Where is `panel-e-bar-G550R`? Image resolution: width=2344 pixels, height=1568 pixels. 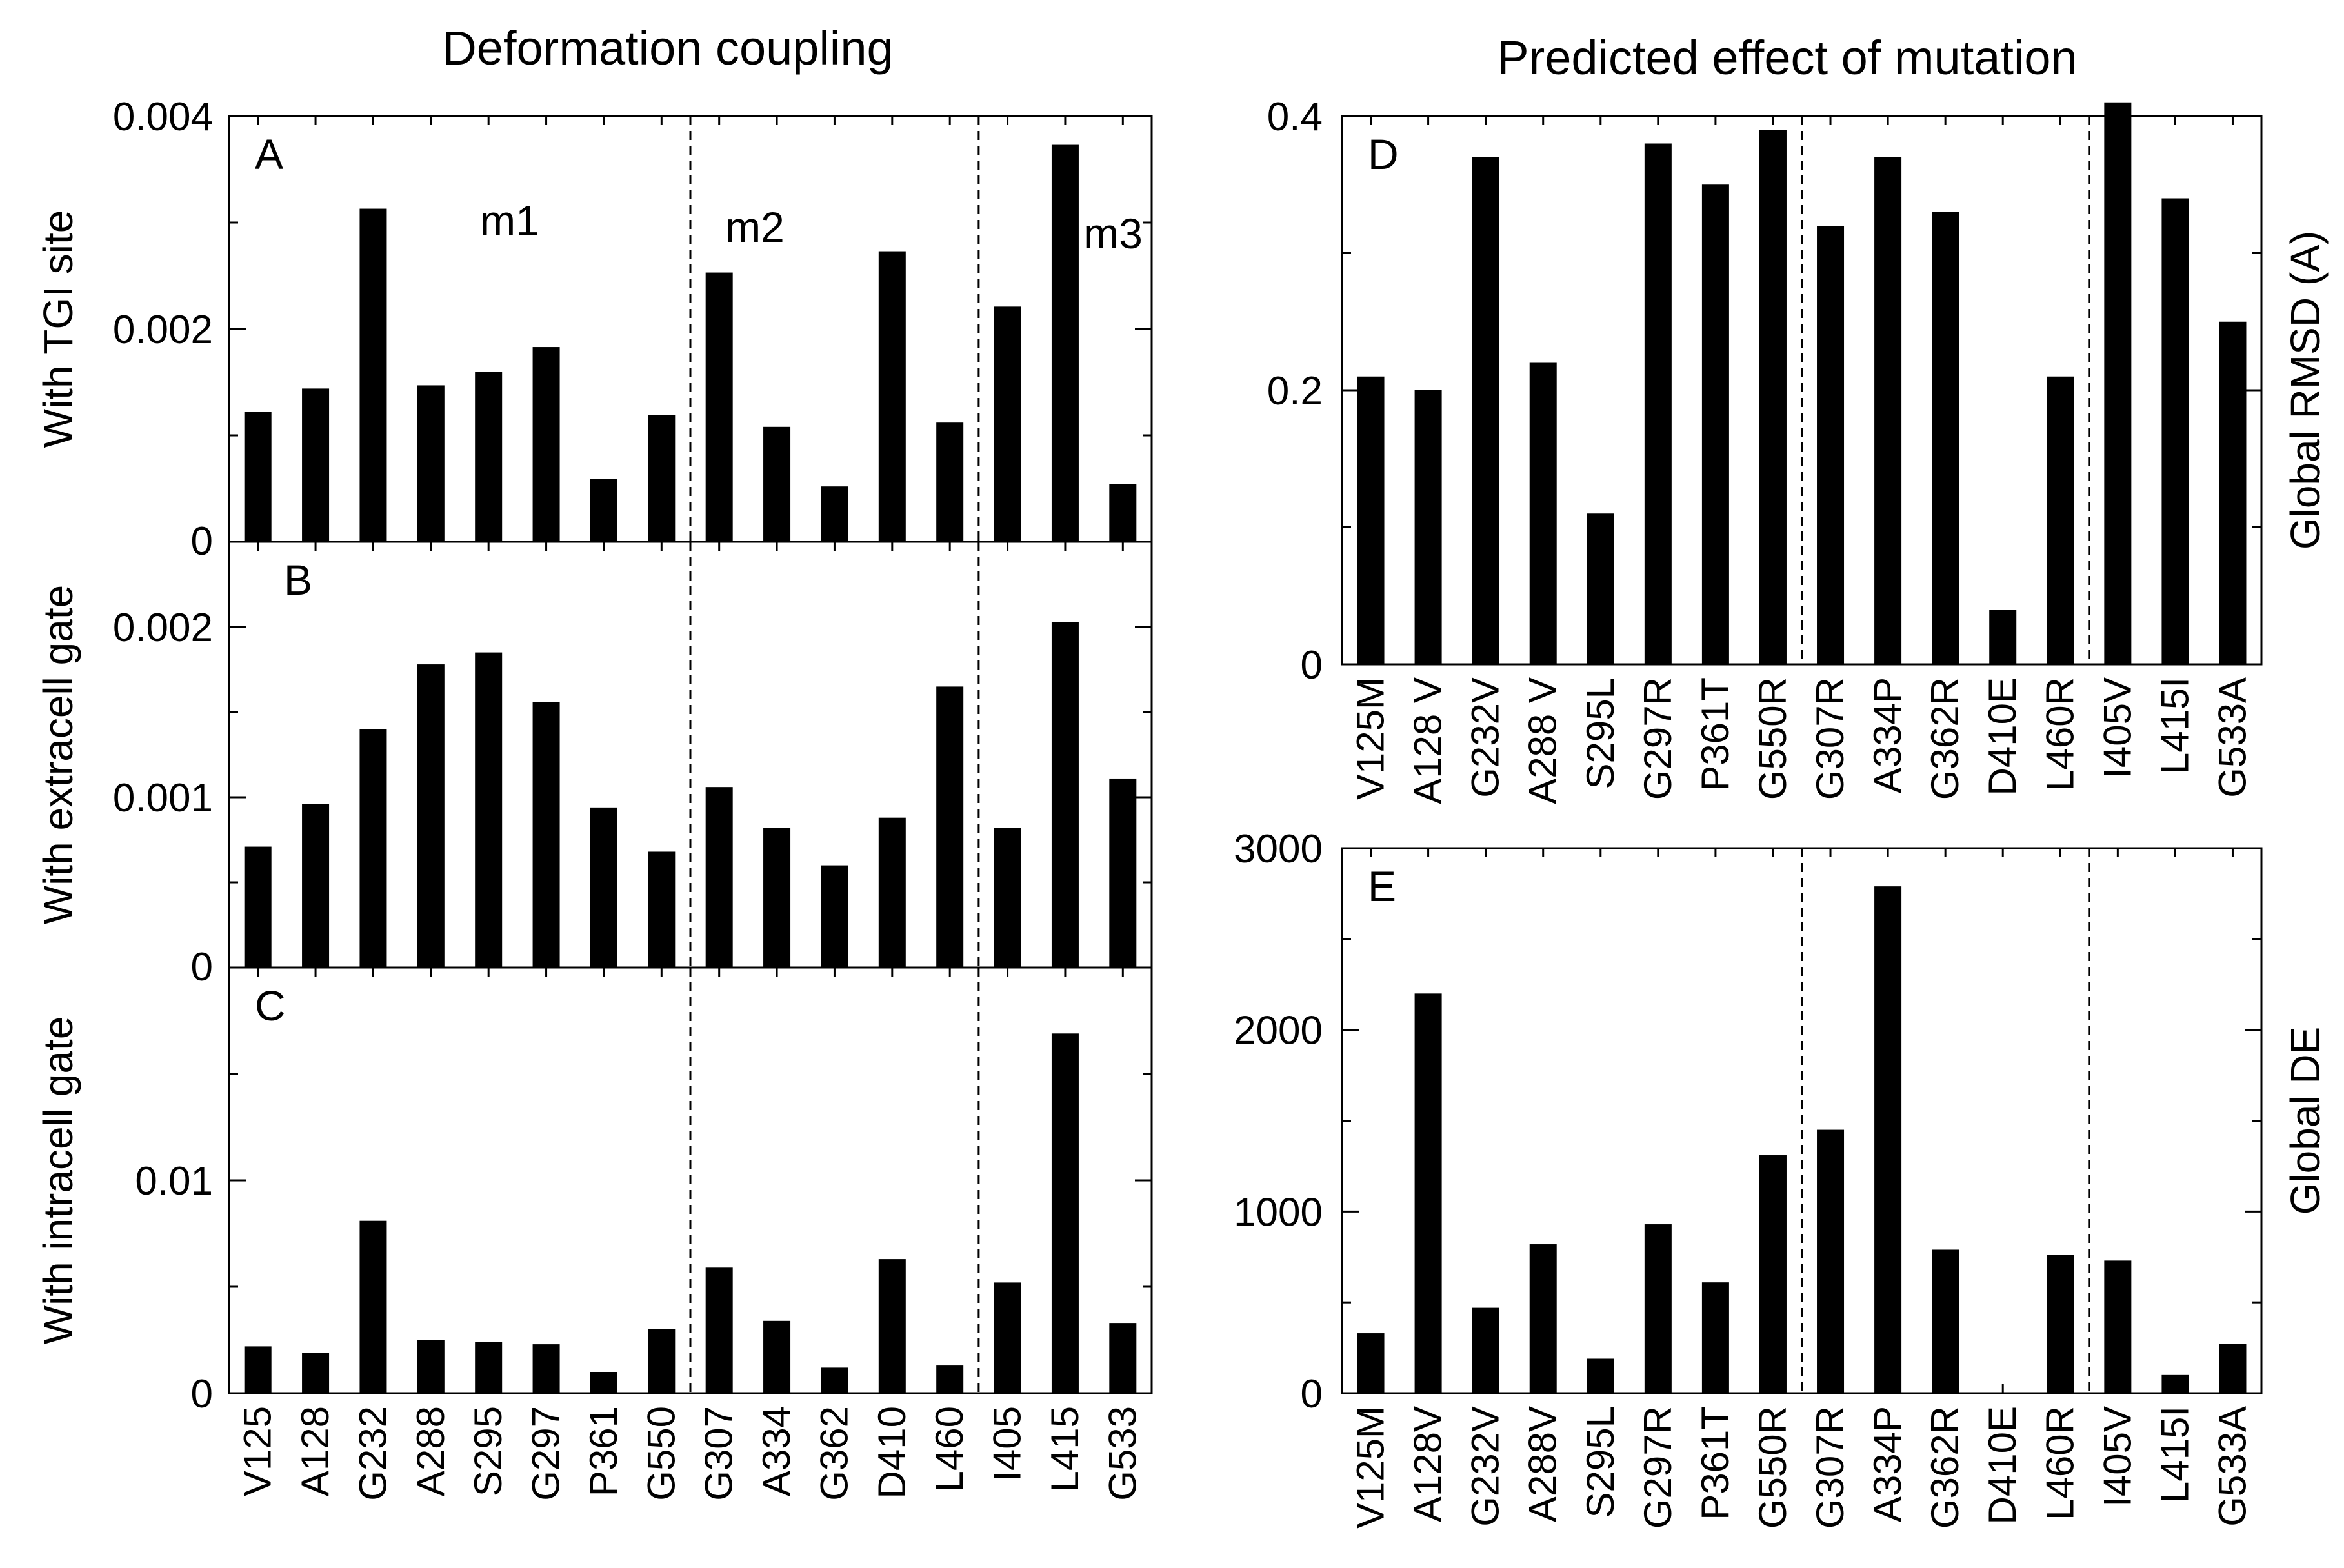 panel-e-bar-G550R is located at coordinates (1773, 1274).